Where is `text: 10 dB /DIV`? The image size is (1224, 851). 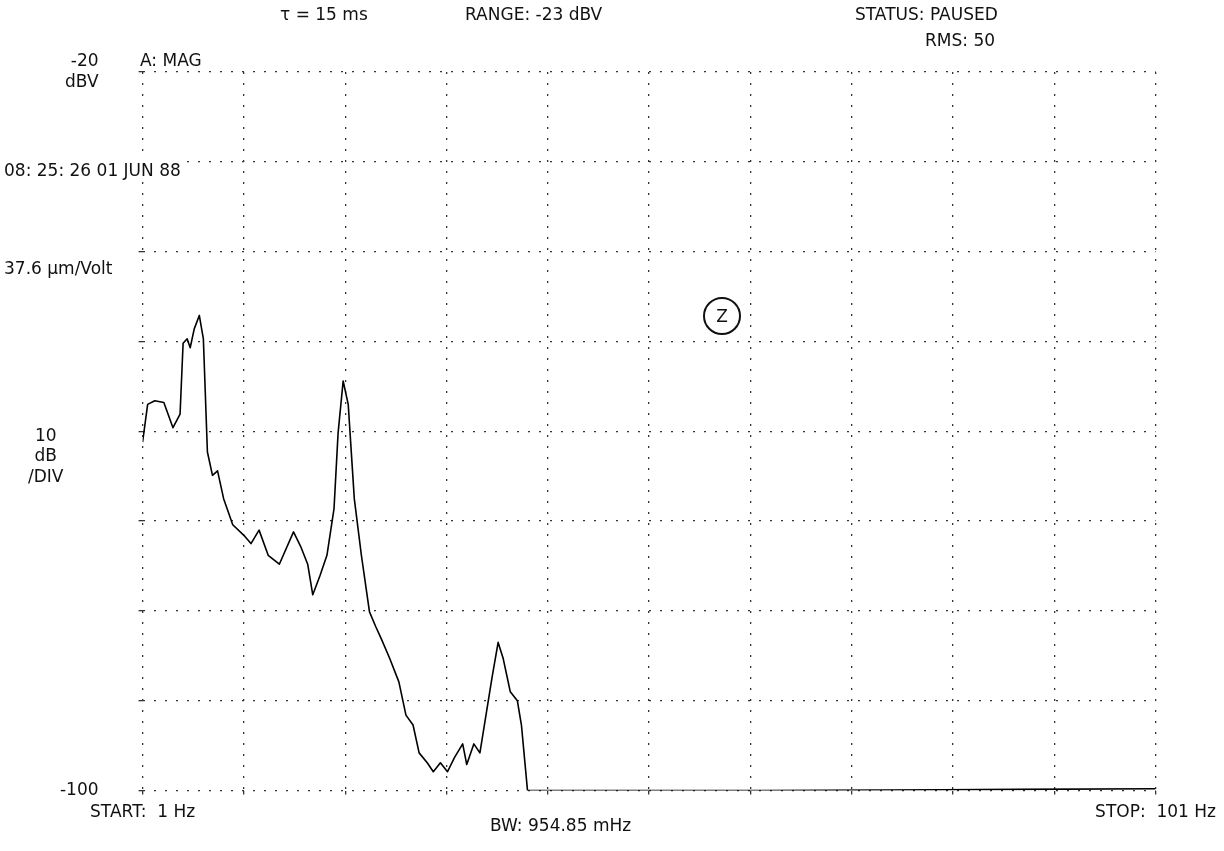 text: 10 dB /DIV is located at coordinates (46, 456).